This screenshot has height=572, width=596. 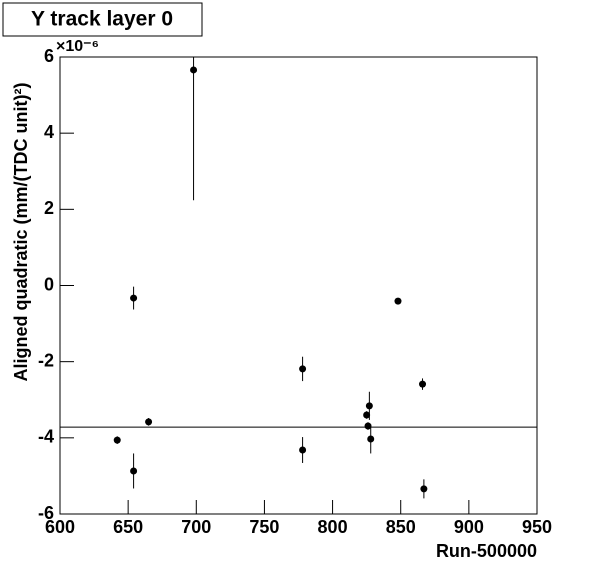 What do you see at coordinates (49, 56) in the screenshot?
I see `y-tick-label: 6` at bounding box center [49, 56].